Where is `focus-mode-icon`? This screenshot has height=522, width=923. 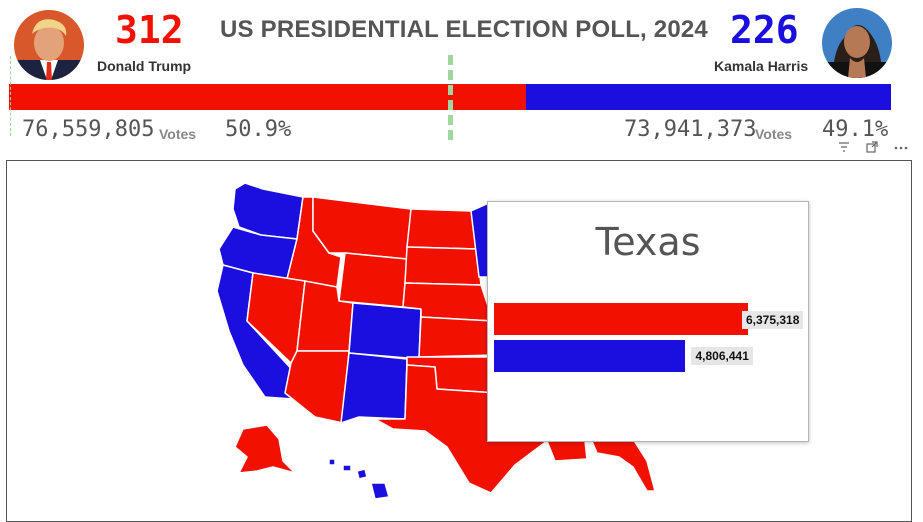 focus-mode-icon is located at coordinates (872, 149).